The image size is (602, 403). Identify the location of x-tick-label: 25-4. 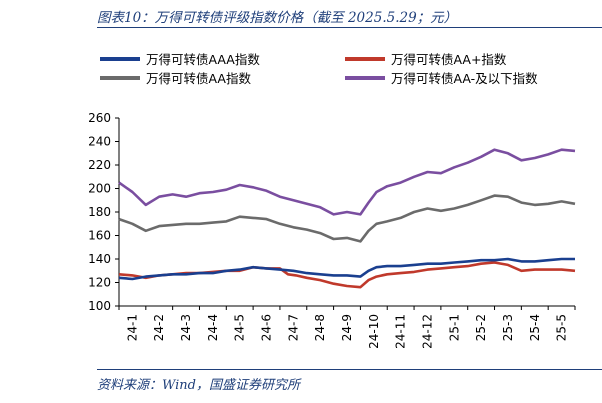
(535, 327).